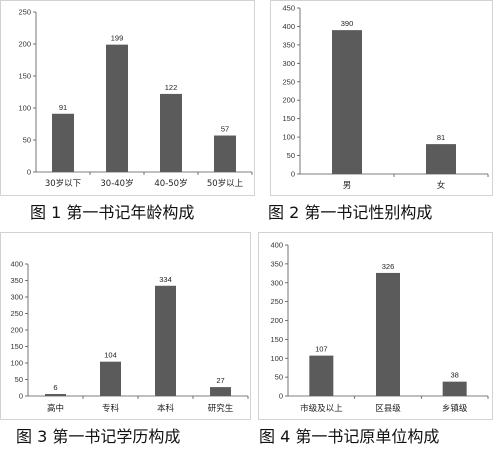  Describe the element at coordinates (220, 380) in the screenshot. I see `data-label: 27` at that location.